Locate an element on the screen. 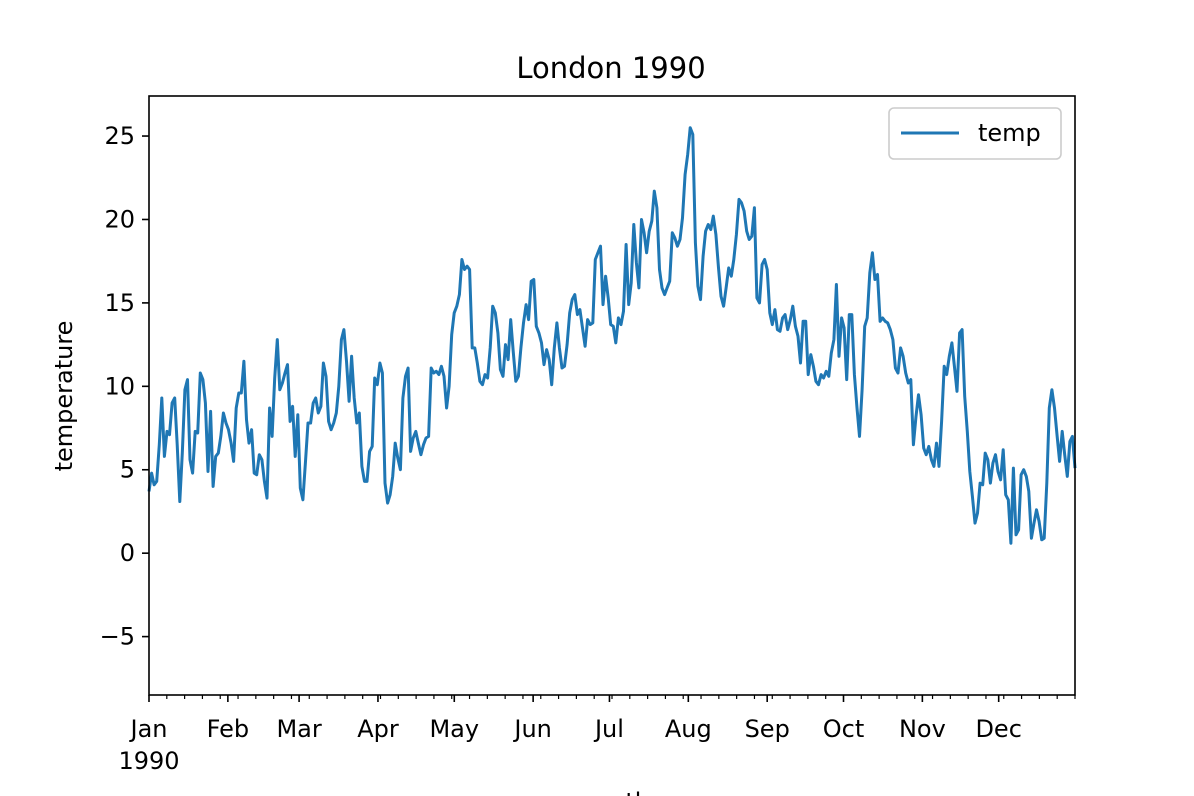  x-tick-label: Oct is located at coordinates (844, 729).